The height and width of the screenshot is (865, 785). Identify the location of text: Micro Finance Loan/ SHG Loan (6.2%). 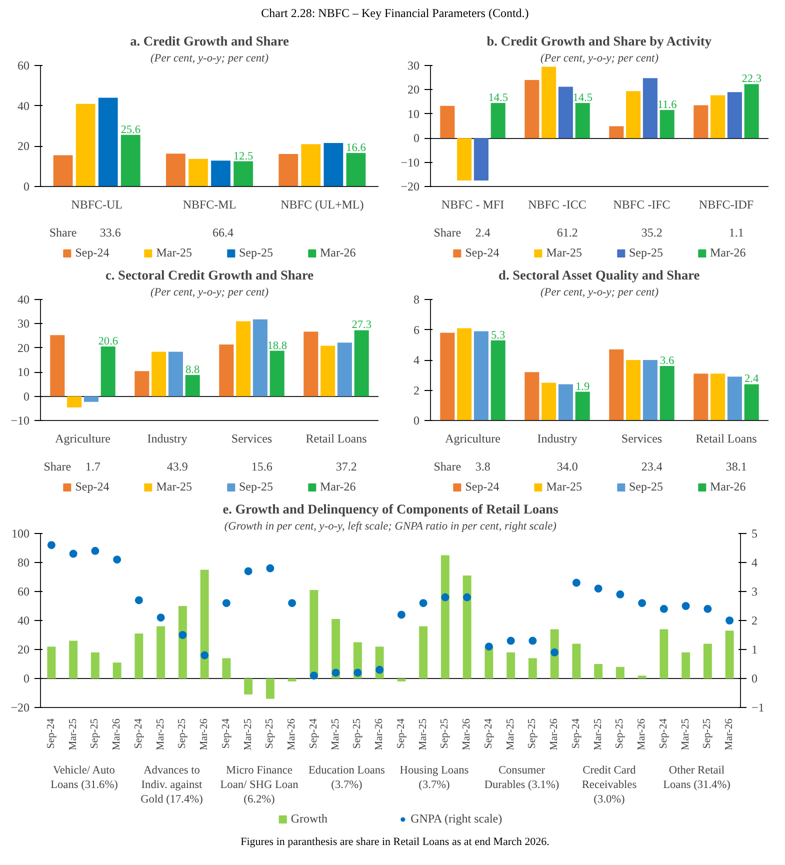
(259, 785).